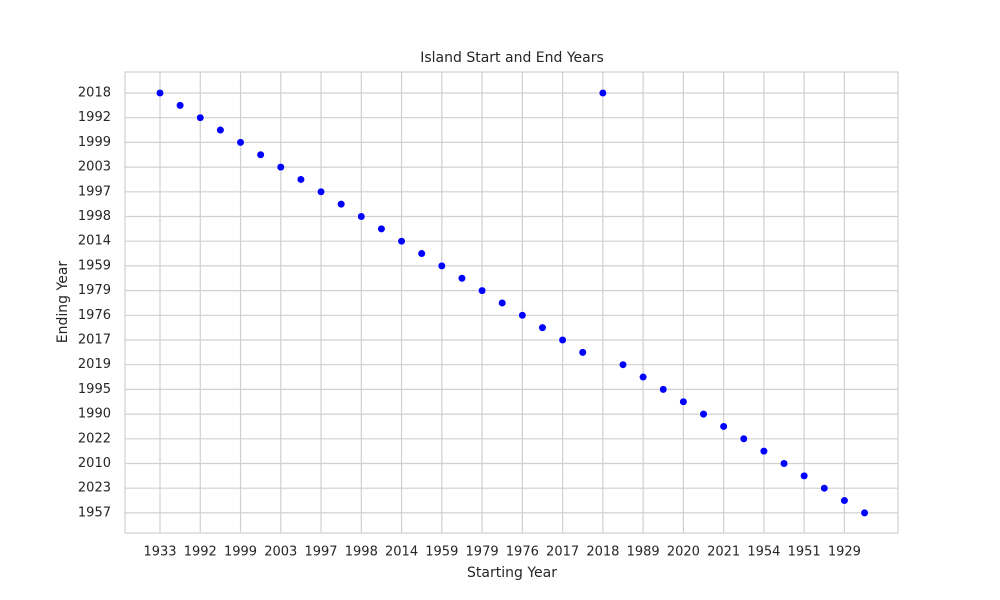 This screenshot has height=600, width=1000. Describe the element at coordinates (94, 265) in the screenshot. I see `y-tick-label: 1959` at that location.